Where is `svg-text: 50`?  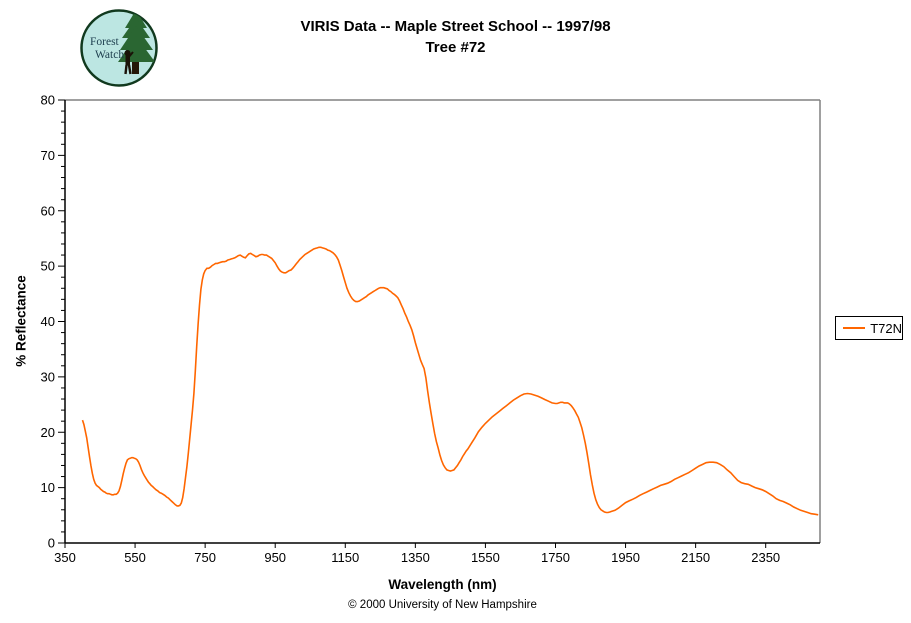 svg-text: 50 is located at coordinates (48, 266).